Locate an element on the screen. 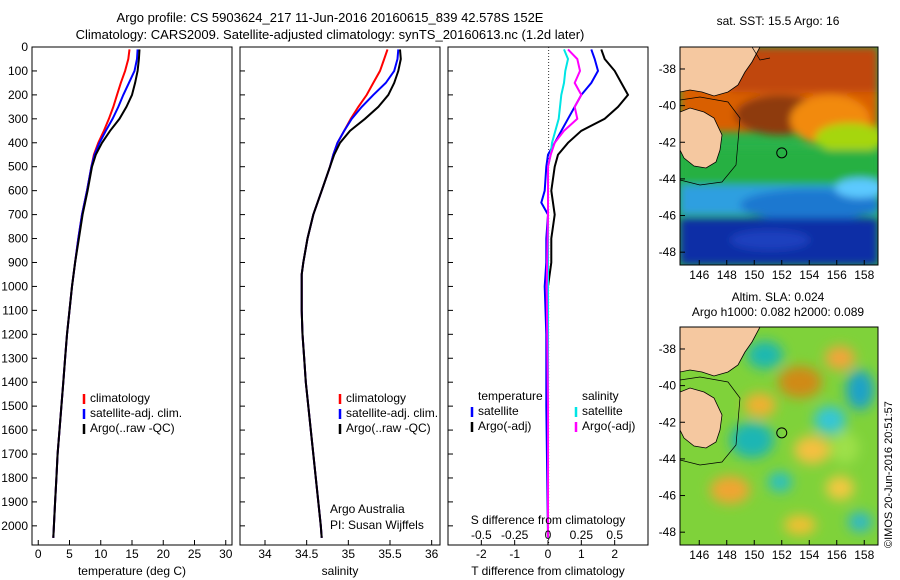 This screenshot has height=580, width=900. depth-tick-label: 800 is located at coordinates (18, 239).